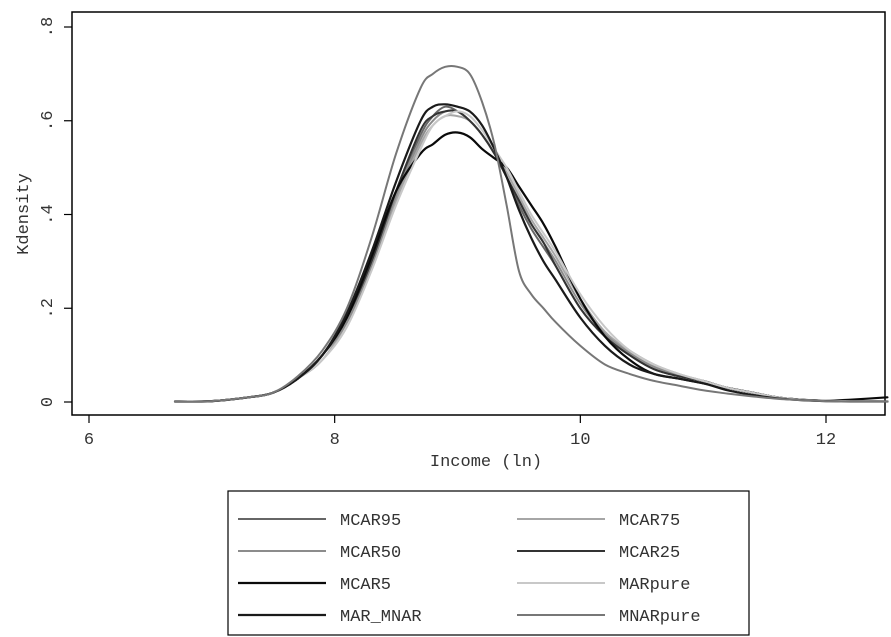 Image resolution: width=891 pixels, height=637 pixels. I want to click on x-tick-label: 12, so click(826, 440).